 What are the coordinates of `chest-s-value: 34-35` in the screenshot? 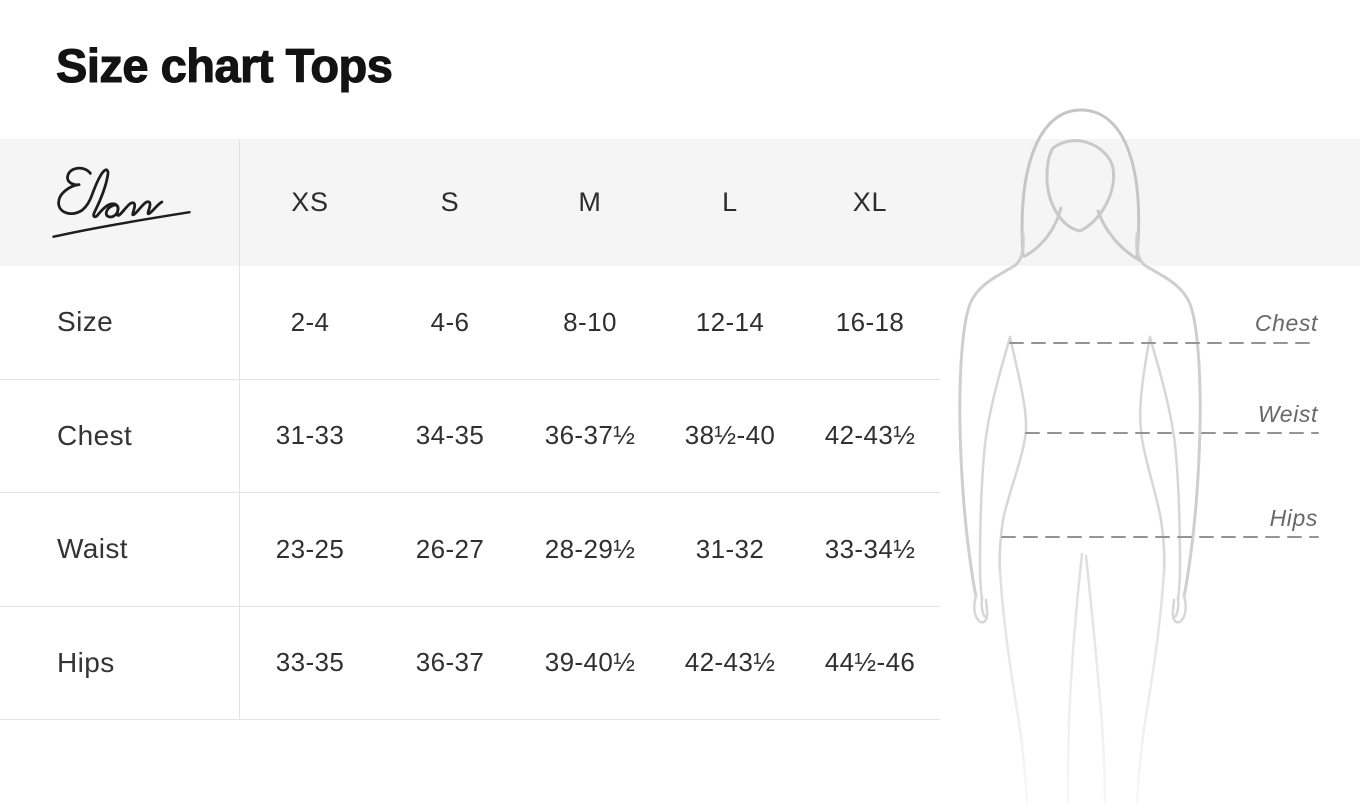 It's located at (450, 435).